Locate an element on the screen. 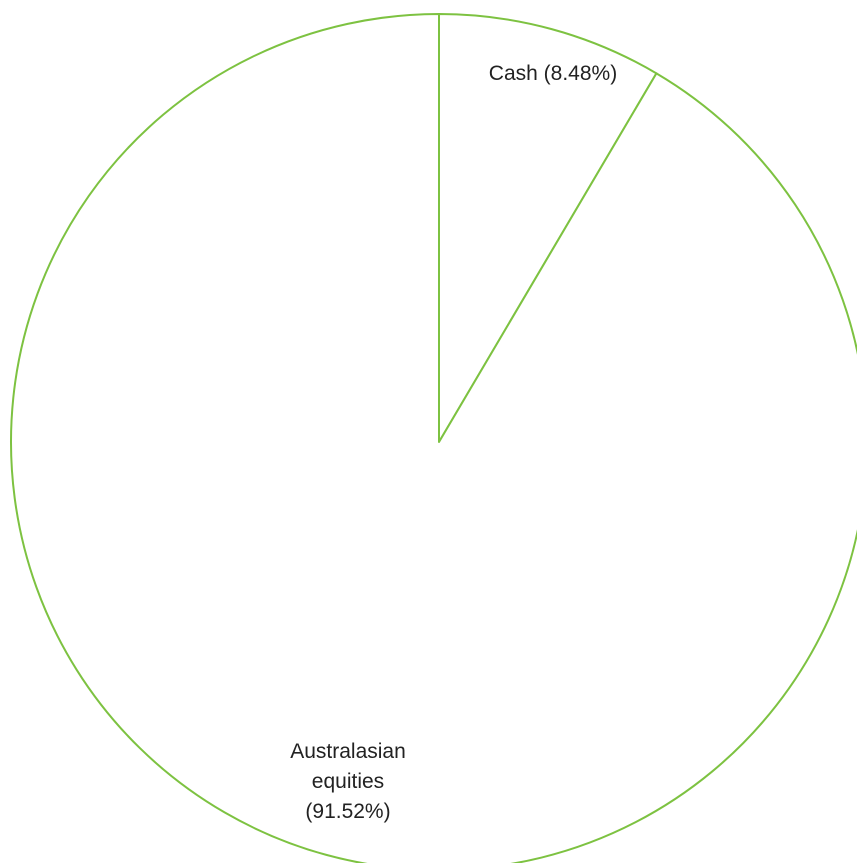 Image resolution: width=857 pixels, height=863 pixels. pie-label-line: (91.52%) is located at coordinates (347, 811).